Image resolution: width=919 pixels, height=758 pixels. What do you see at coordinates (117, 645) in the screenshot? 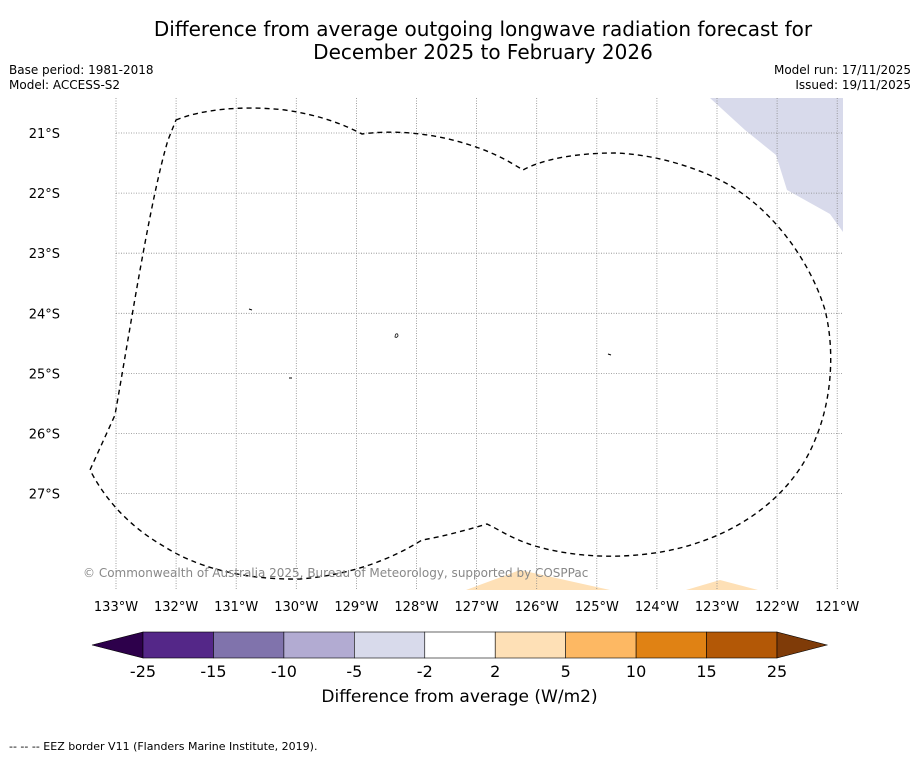
I see `colorbar-under-arrow` at bounding box center [117, 645].